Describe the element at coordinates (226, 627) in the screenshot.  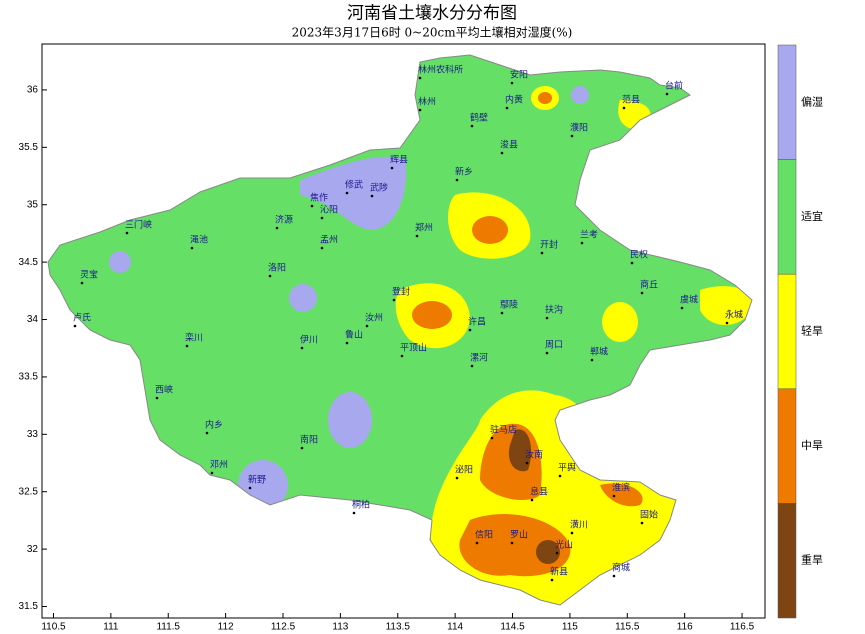
I see `x-tick-label: 112` at that location.